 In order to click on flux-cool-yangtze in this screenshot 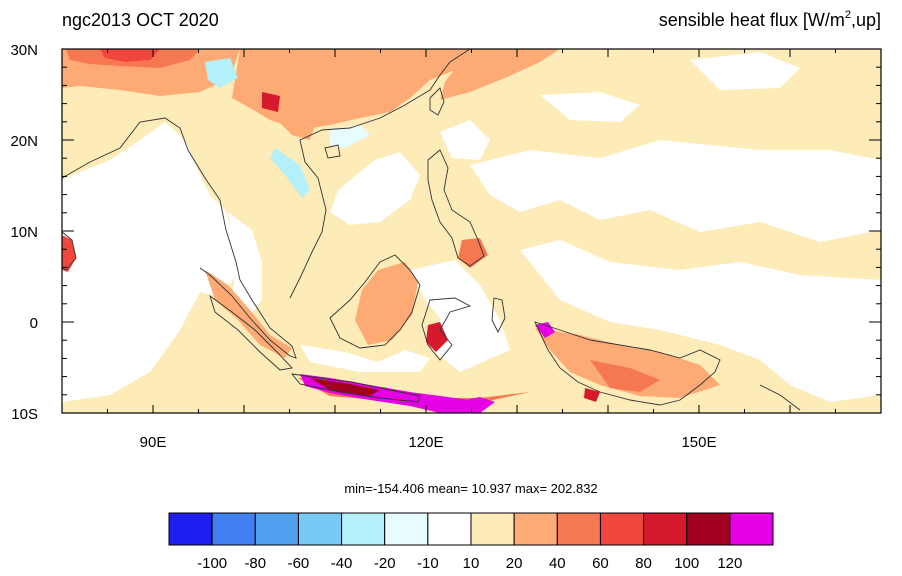, I will do `click(350, 136)`.